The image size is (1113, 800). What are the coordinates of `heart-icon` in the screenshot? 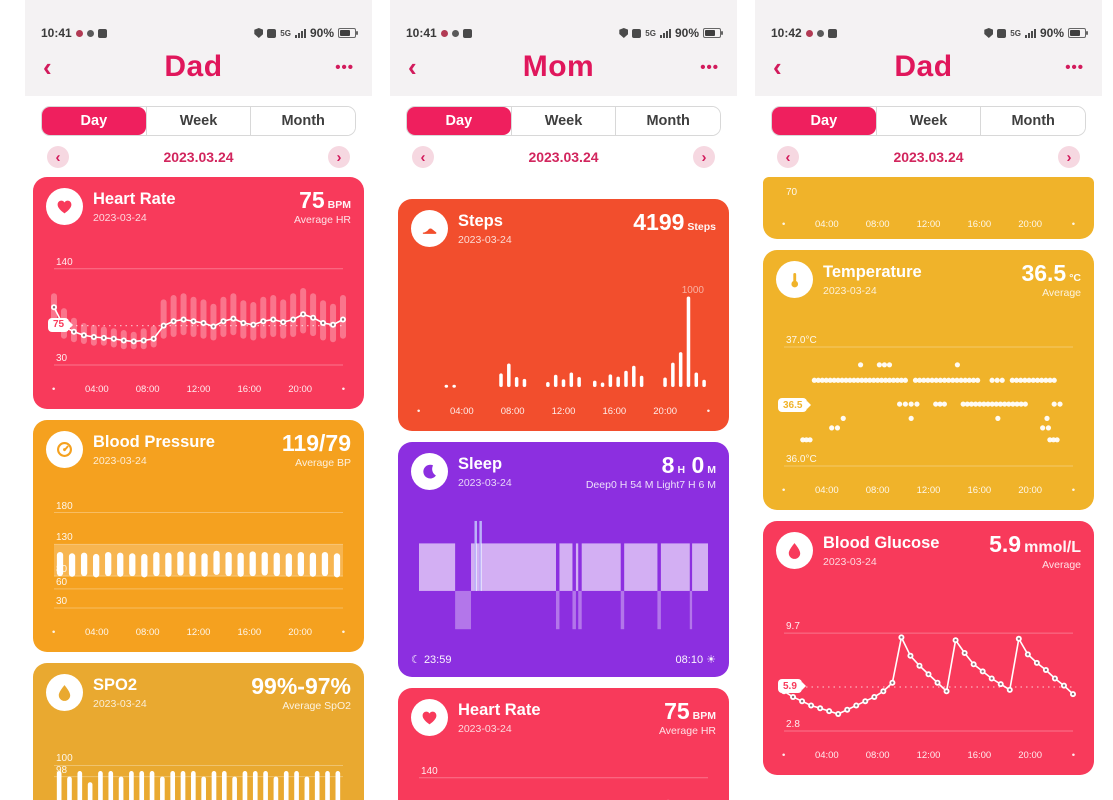 It's located at (64, 206).